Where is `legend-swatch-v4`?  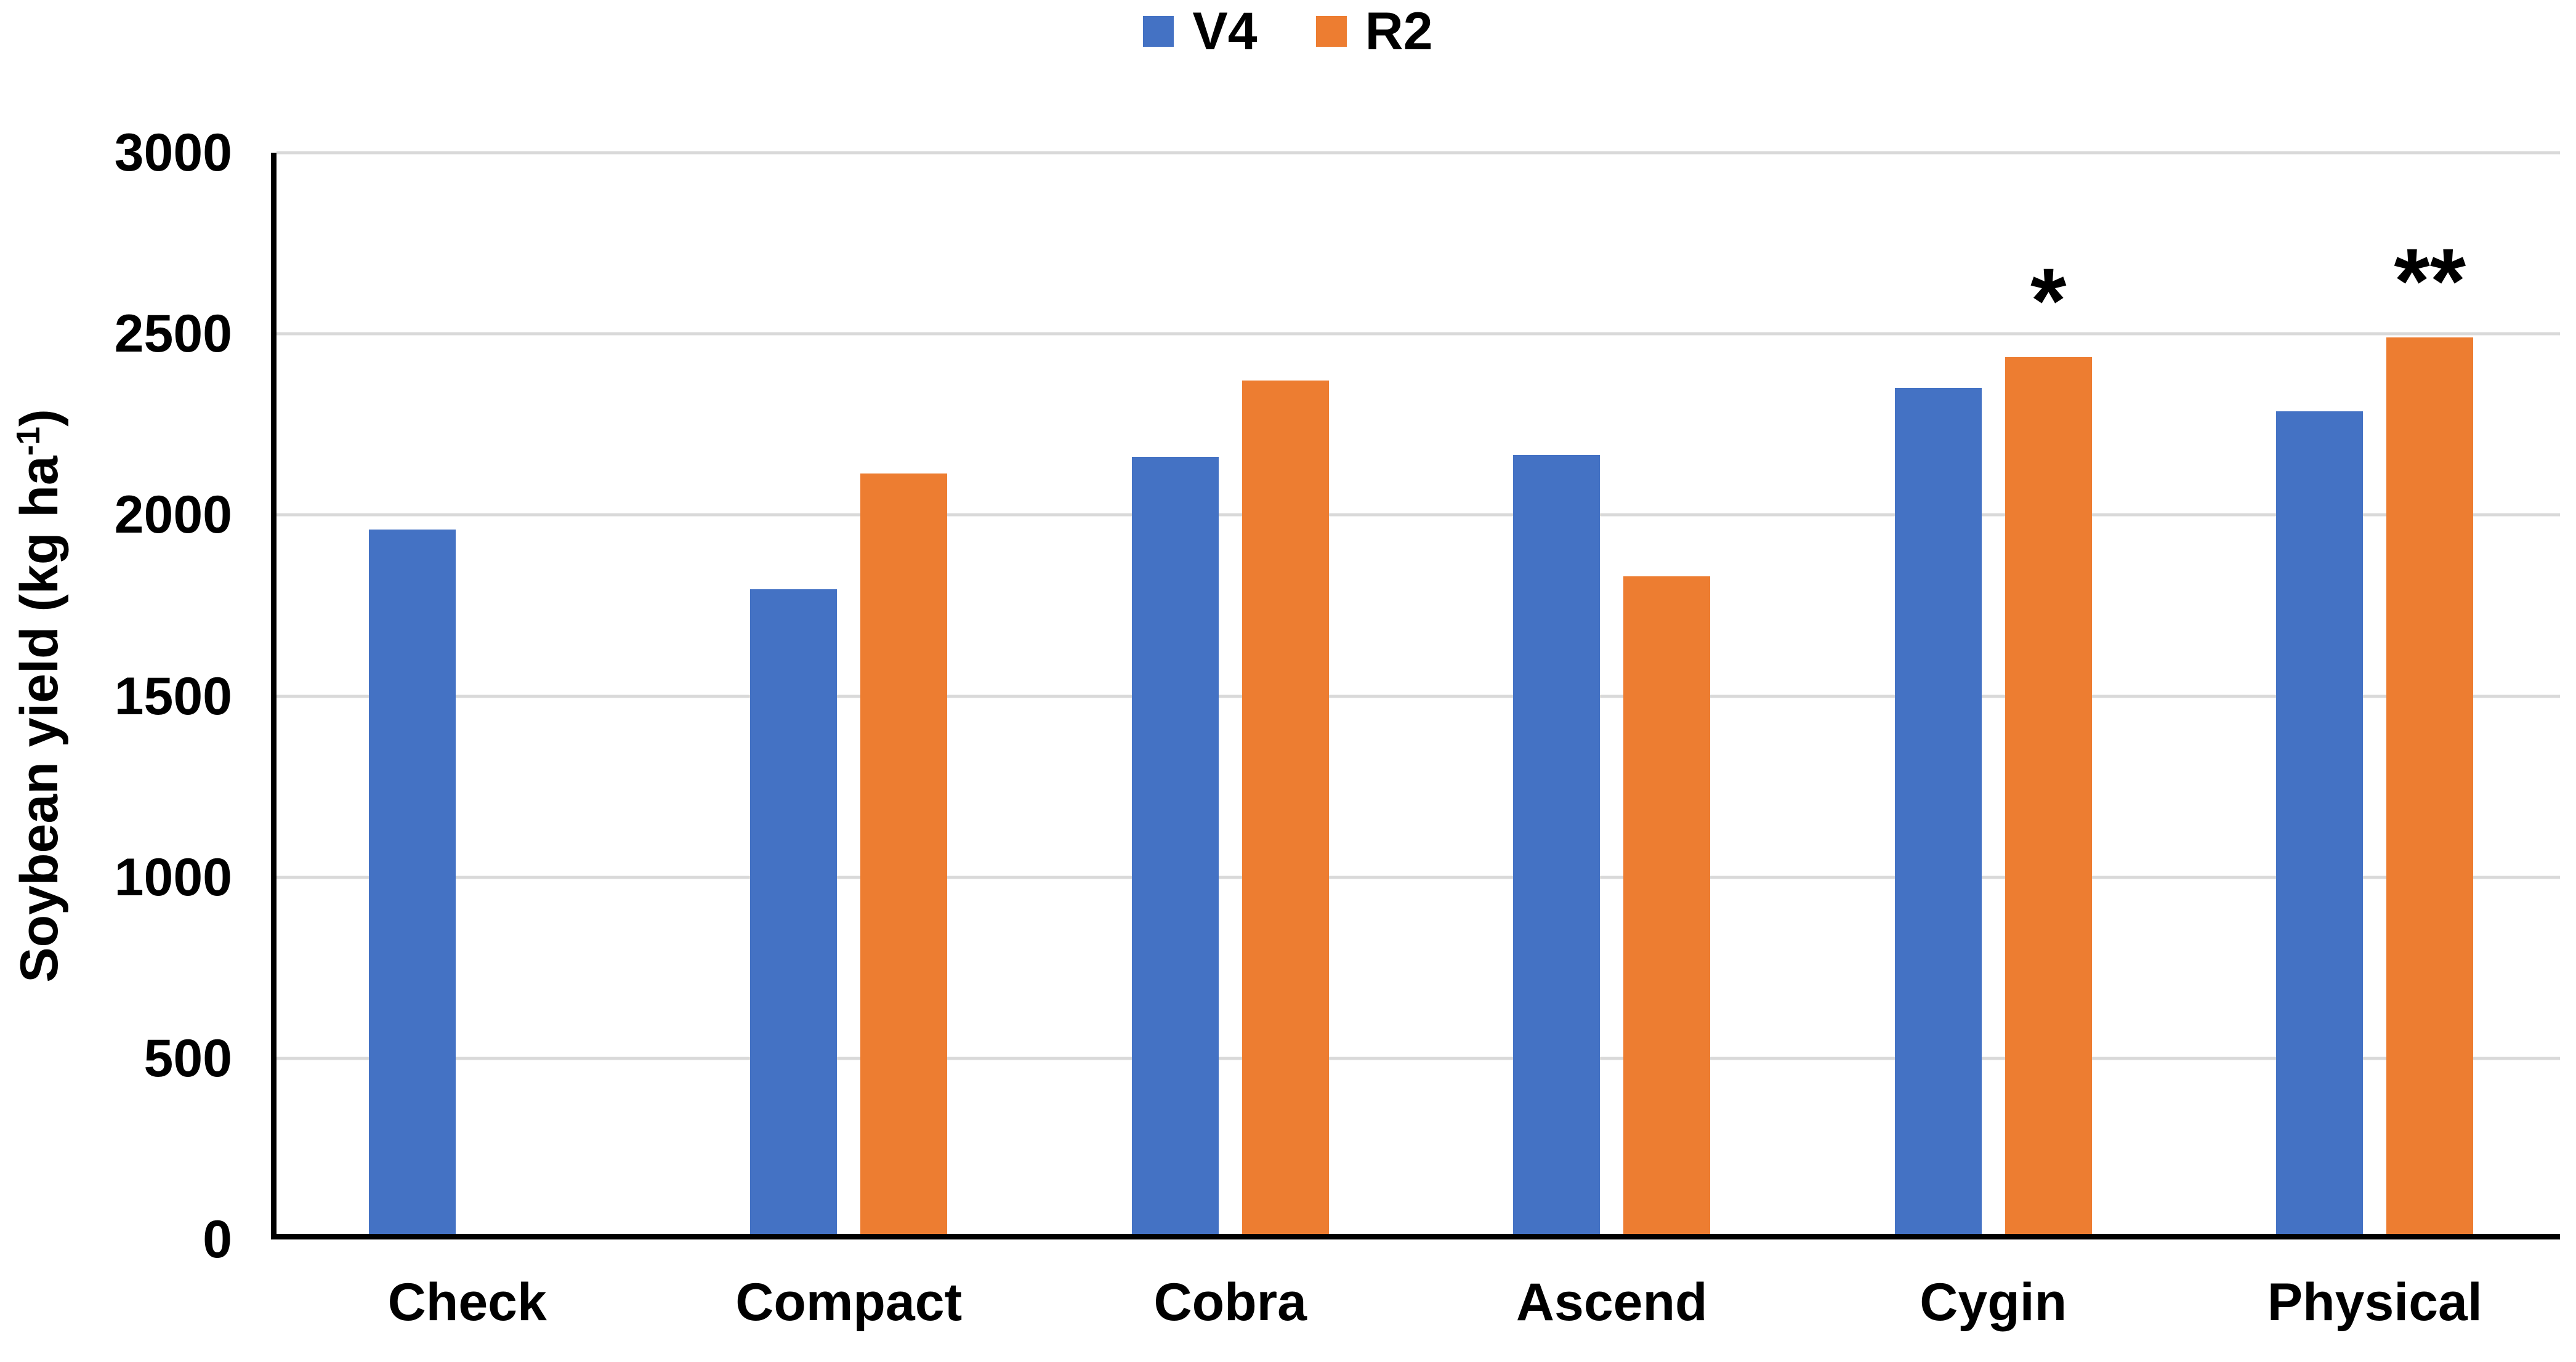
legend-swatch-v4 is located at coordinates (1158, 31).